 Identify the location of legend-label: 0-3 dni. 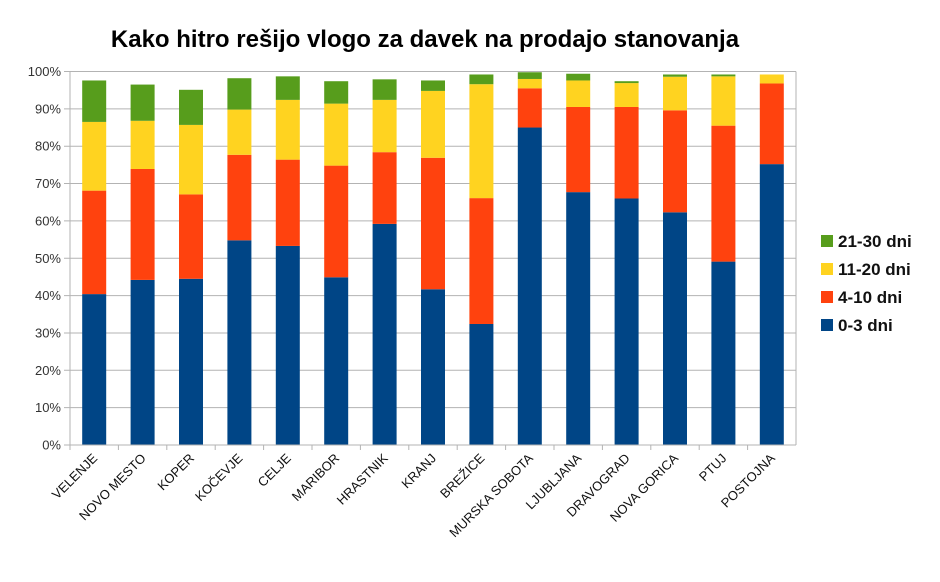
(865, 325).